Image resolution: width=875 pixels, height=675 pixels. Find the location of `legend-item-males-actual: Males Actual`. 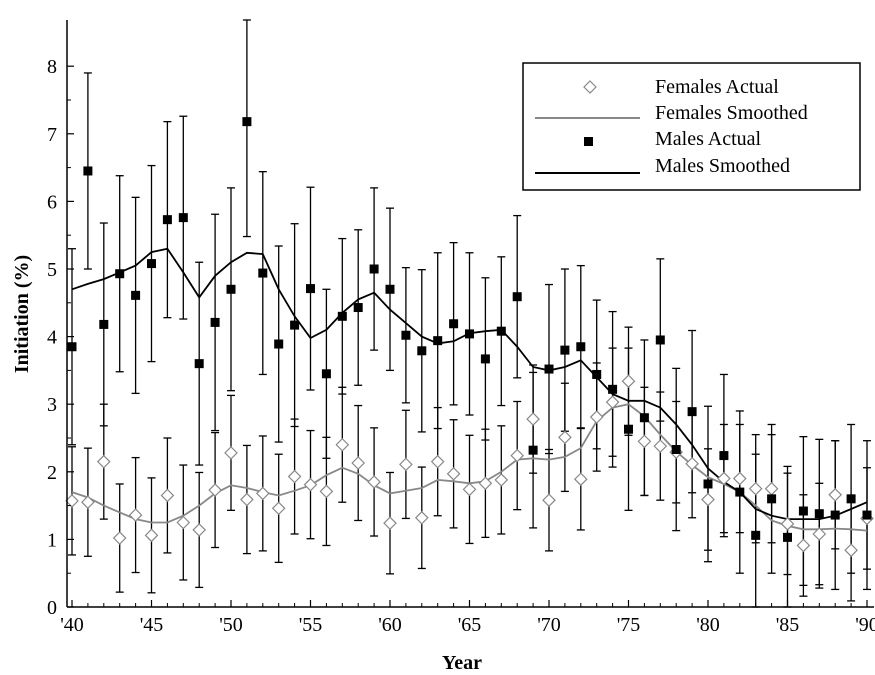

legend-item-males-actual: Males Actual is located at coordinates (673, 139).